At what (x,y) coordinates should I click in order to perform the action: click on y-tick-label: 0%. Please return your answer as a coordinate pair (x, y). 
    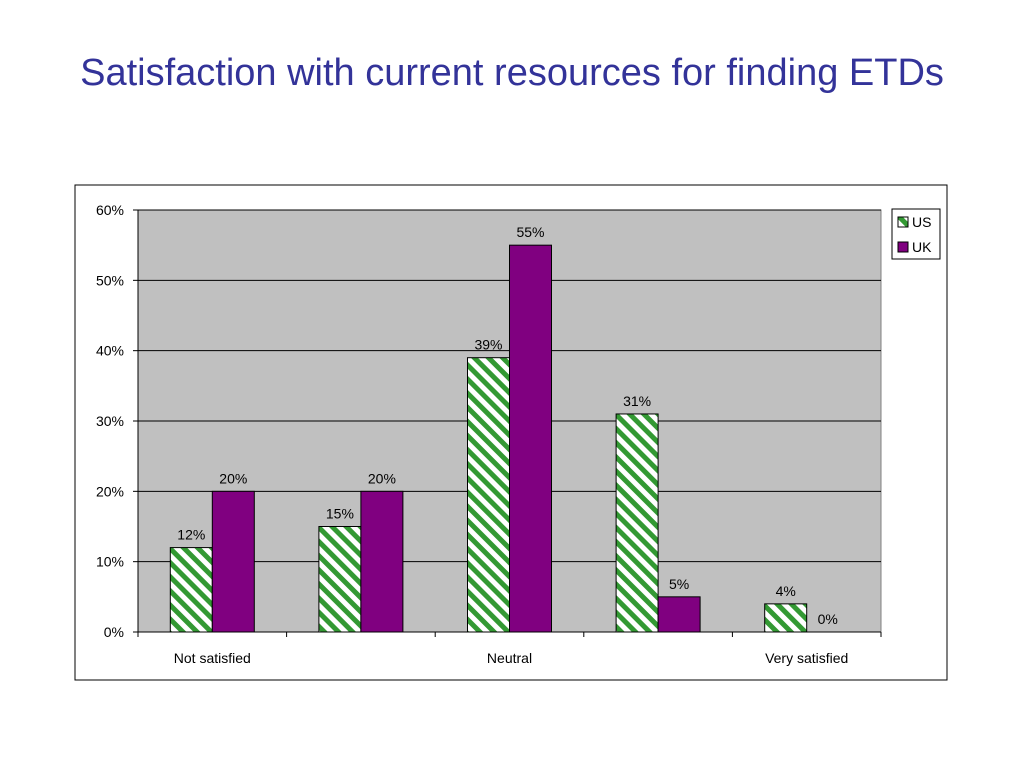
    Looking at the image, I should click on (114, 632).